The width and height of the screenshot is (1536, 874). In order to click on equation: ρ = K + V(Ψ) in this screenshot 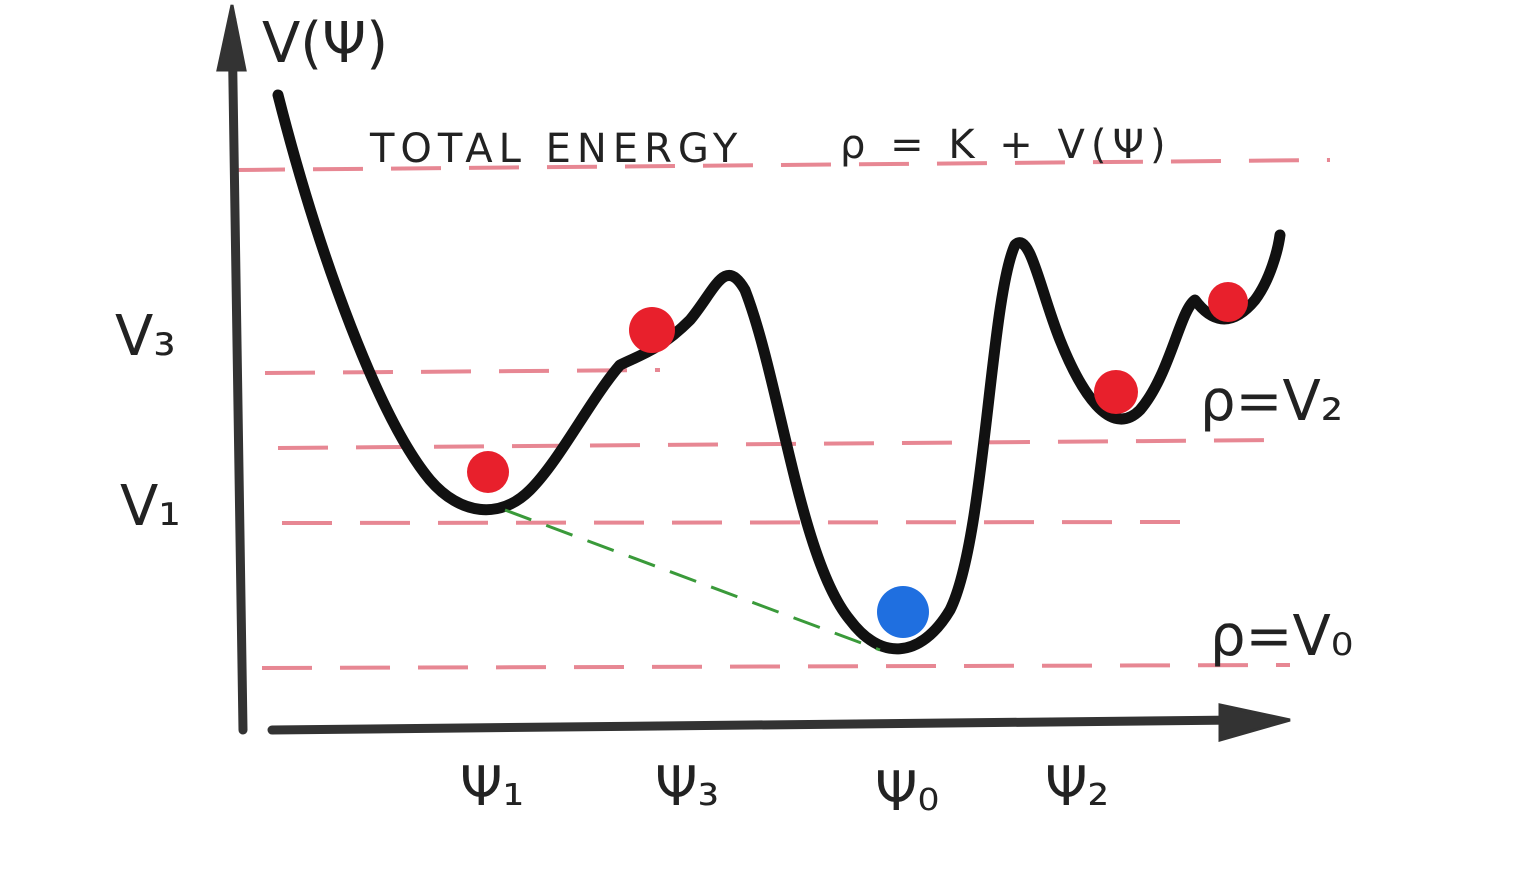, I will do `click(1006, 145)`.